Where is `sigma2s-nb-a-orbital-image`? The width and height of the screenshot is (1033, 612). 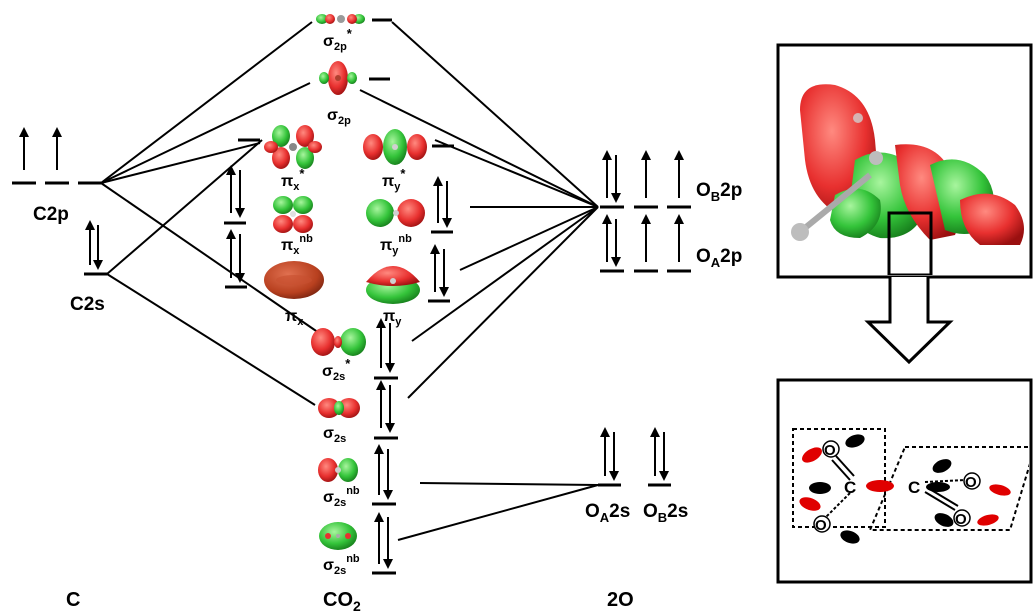
sigma2s-nb-a-orbital-image is located at coordinates (338, 470).